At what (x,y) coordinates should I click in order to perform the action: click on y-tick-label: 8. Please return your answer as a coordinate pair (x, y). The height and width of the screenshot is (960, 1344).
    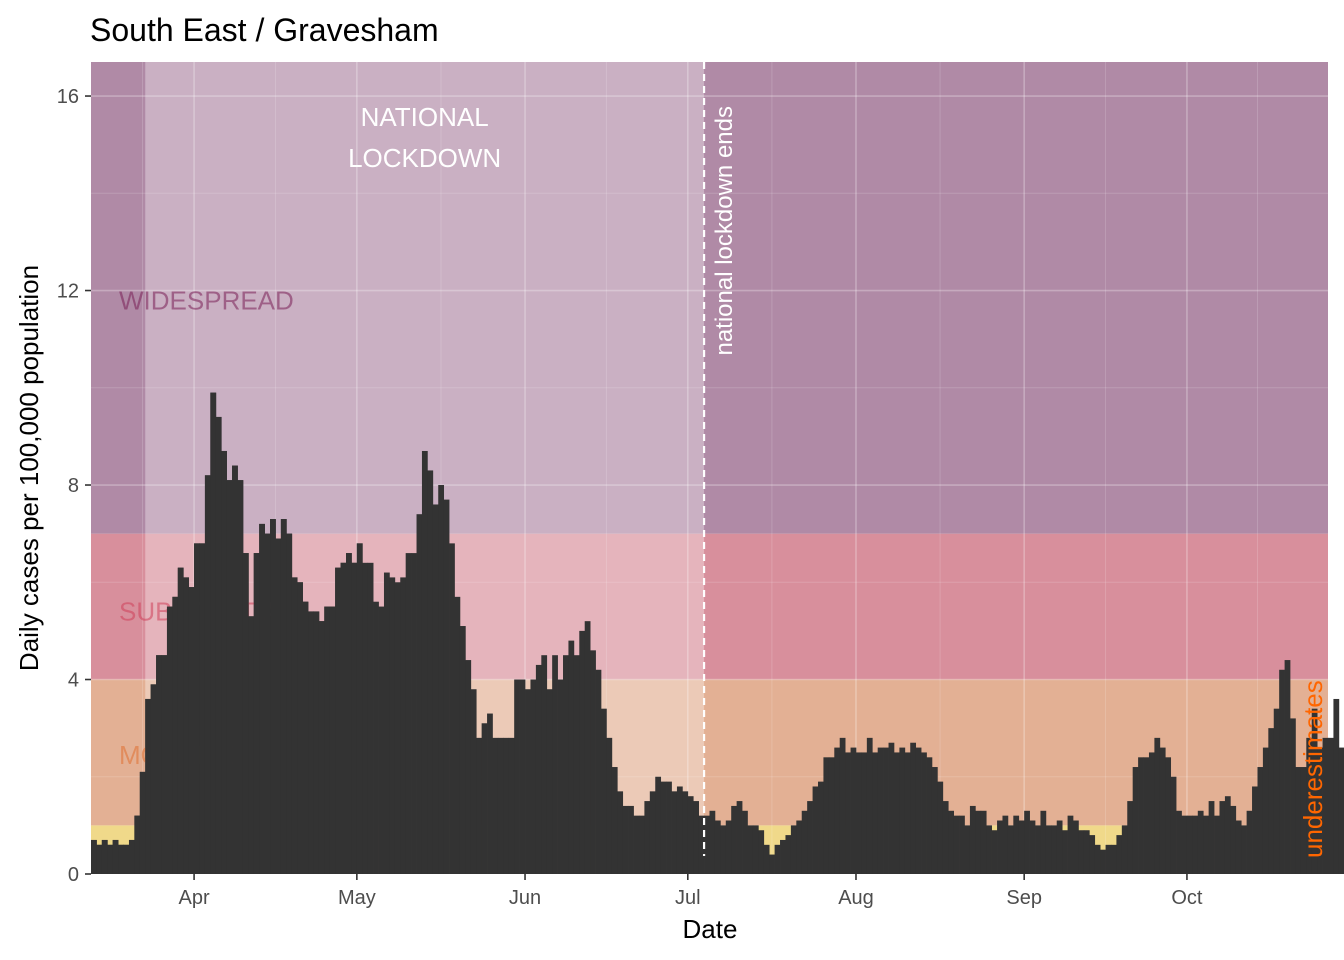
    Looking at the image, I should click on (73, 486).